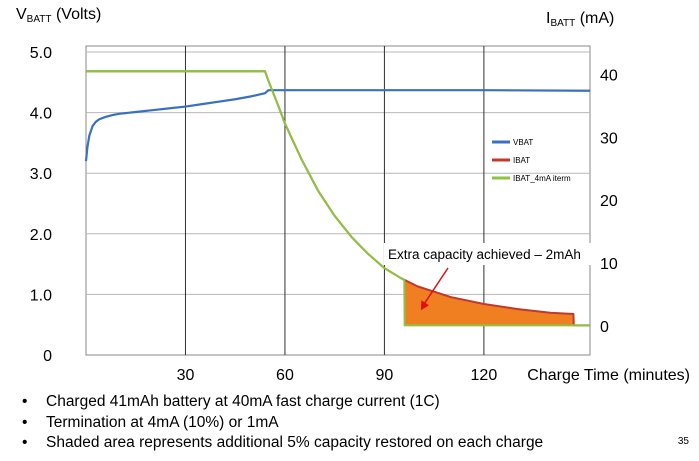  What do you see at coordinates (337, 125) in the screenshot?
I see `series-line-vbat` at bounding box center [337, 125].